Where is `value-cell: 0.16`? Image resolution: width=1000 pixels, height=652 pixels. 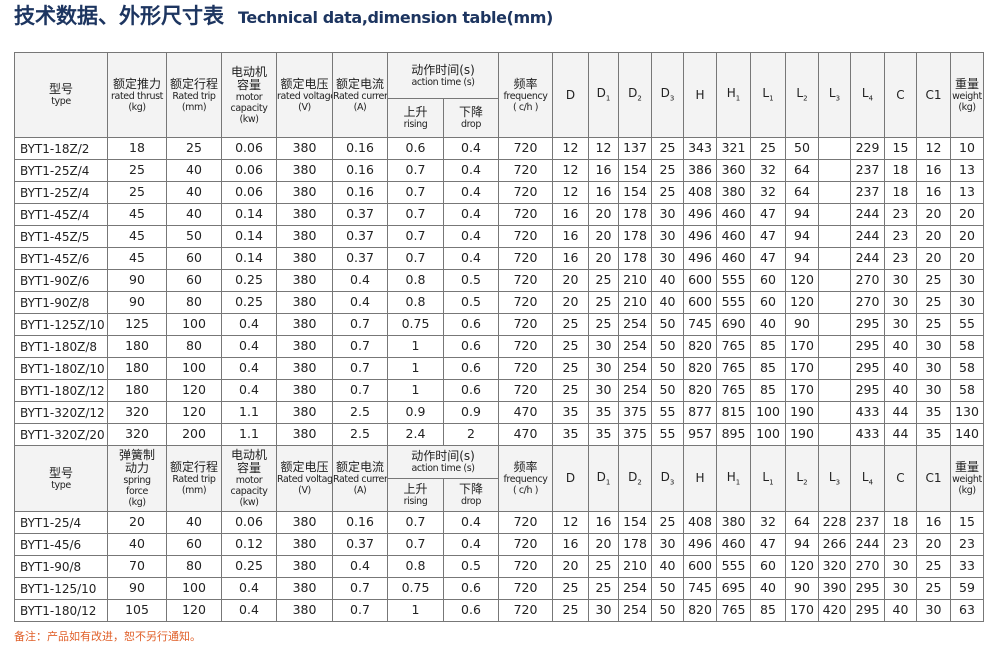
value-cell: 0.16 is located at coordinates (360, 148).